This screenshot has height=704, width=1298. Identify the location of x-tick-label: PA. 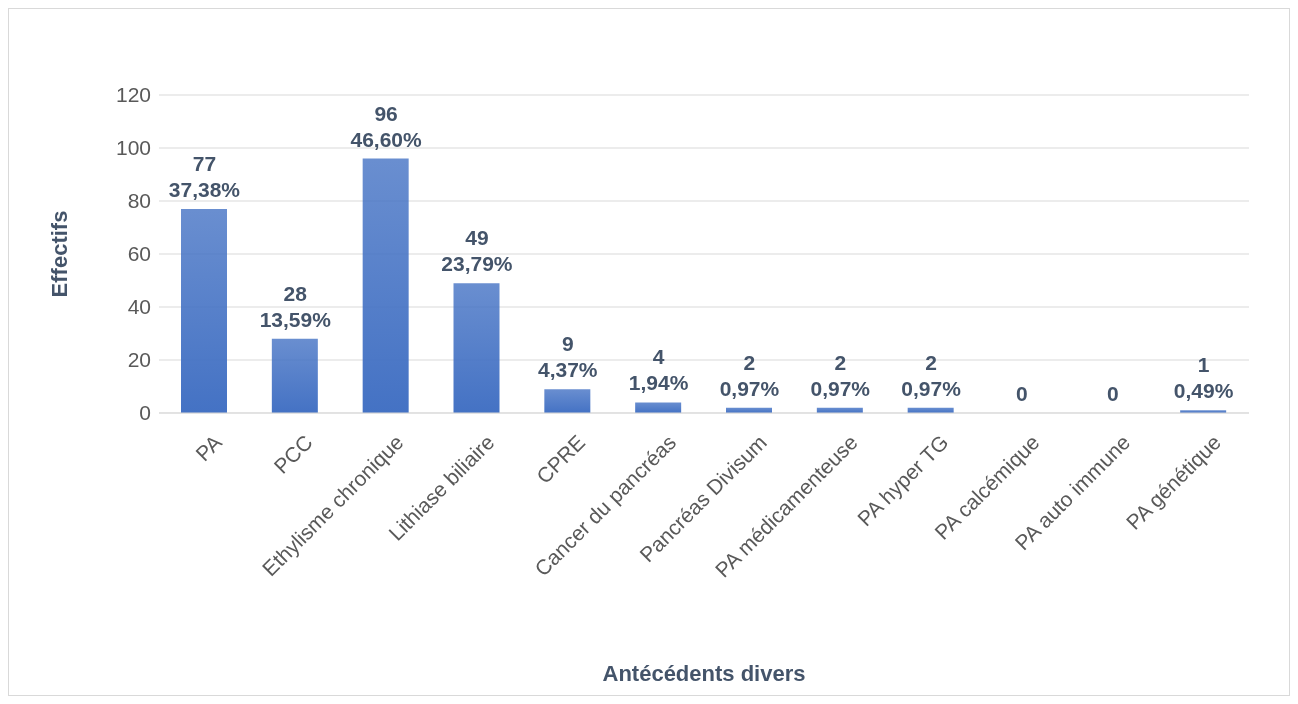
(208, 448).